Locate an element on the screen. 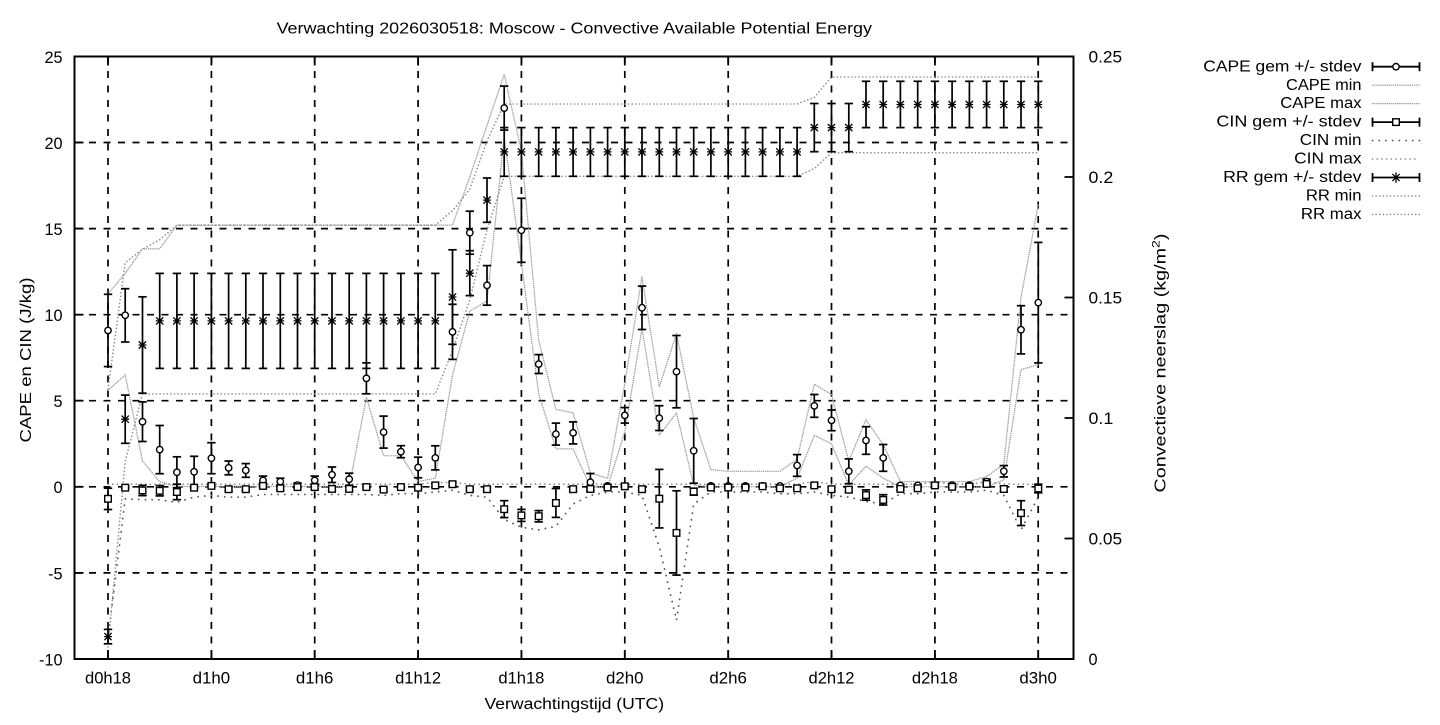 This screenshot has height=725, width=1440. svg-text: CAPE gem +/- stdev is located at coordinates (1282, 66).